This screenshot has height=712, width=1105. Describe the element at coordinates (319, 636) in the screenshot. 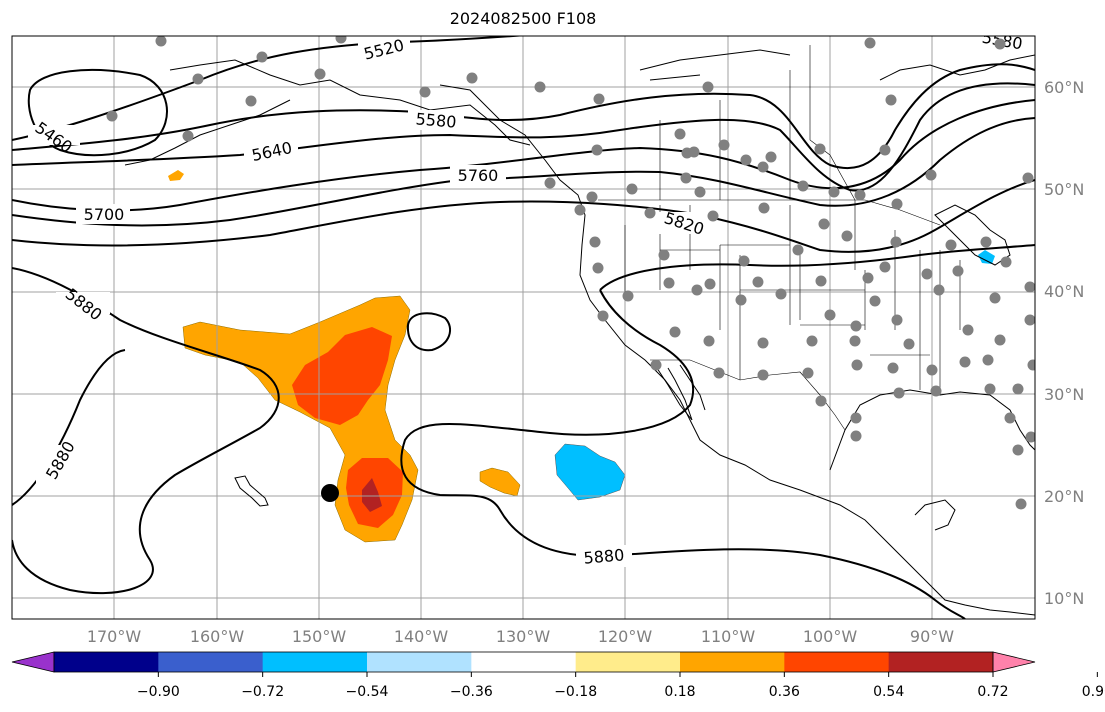

I see `lon-label-150w: 150°W` at that location.